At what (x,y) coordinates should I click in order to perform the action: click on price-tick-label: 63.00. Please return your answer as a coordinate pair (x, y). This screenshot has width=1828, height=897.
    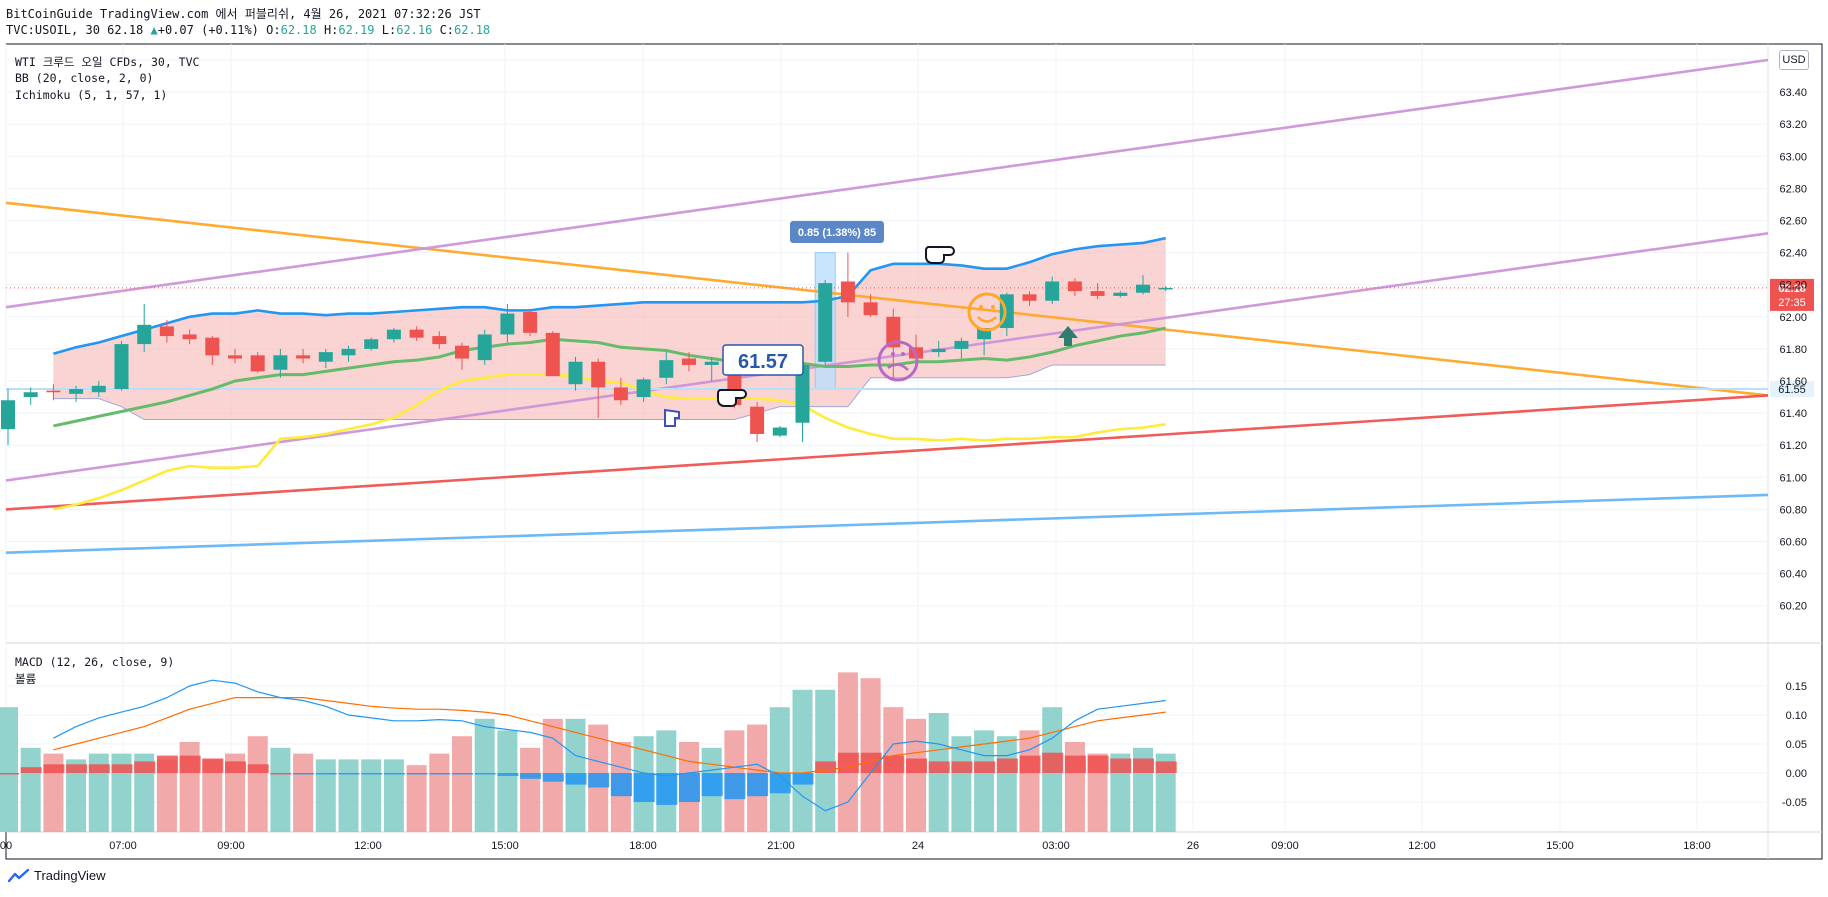
    Looking at the image, I should click on (1793, 157).